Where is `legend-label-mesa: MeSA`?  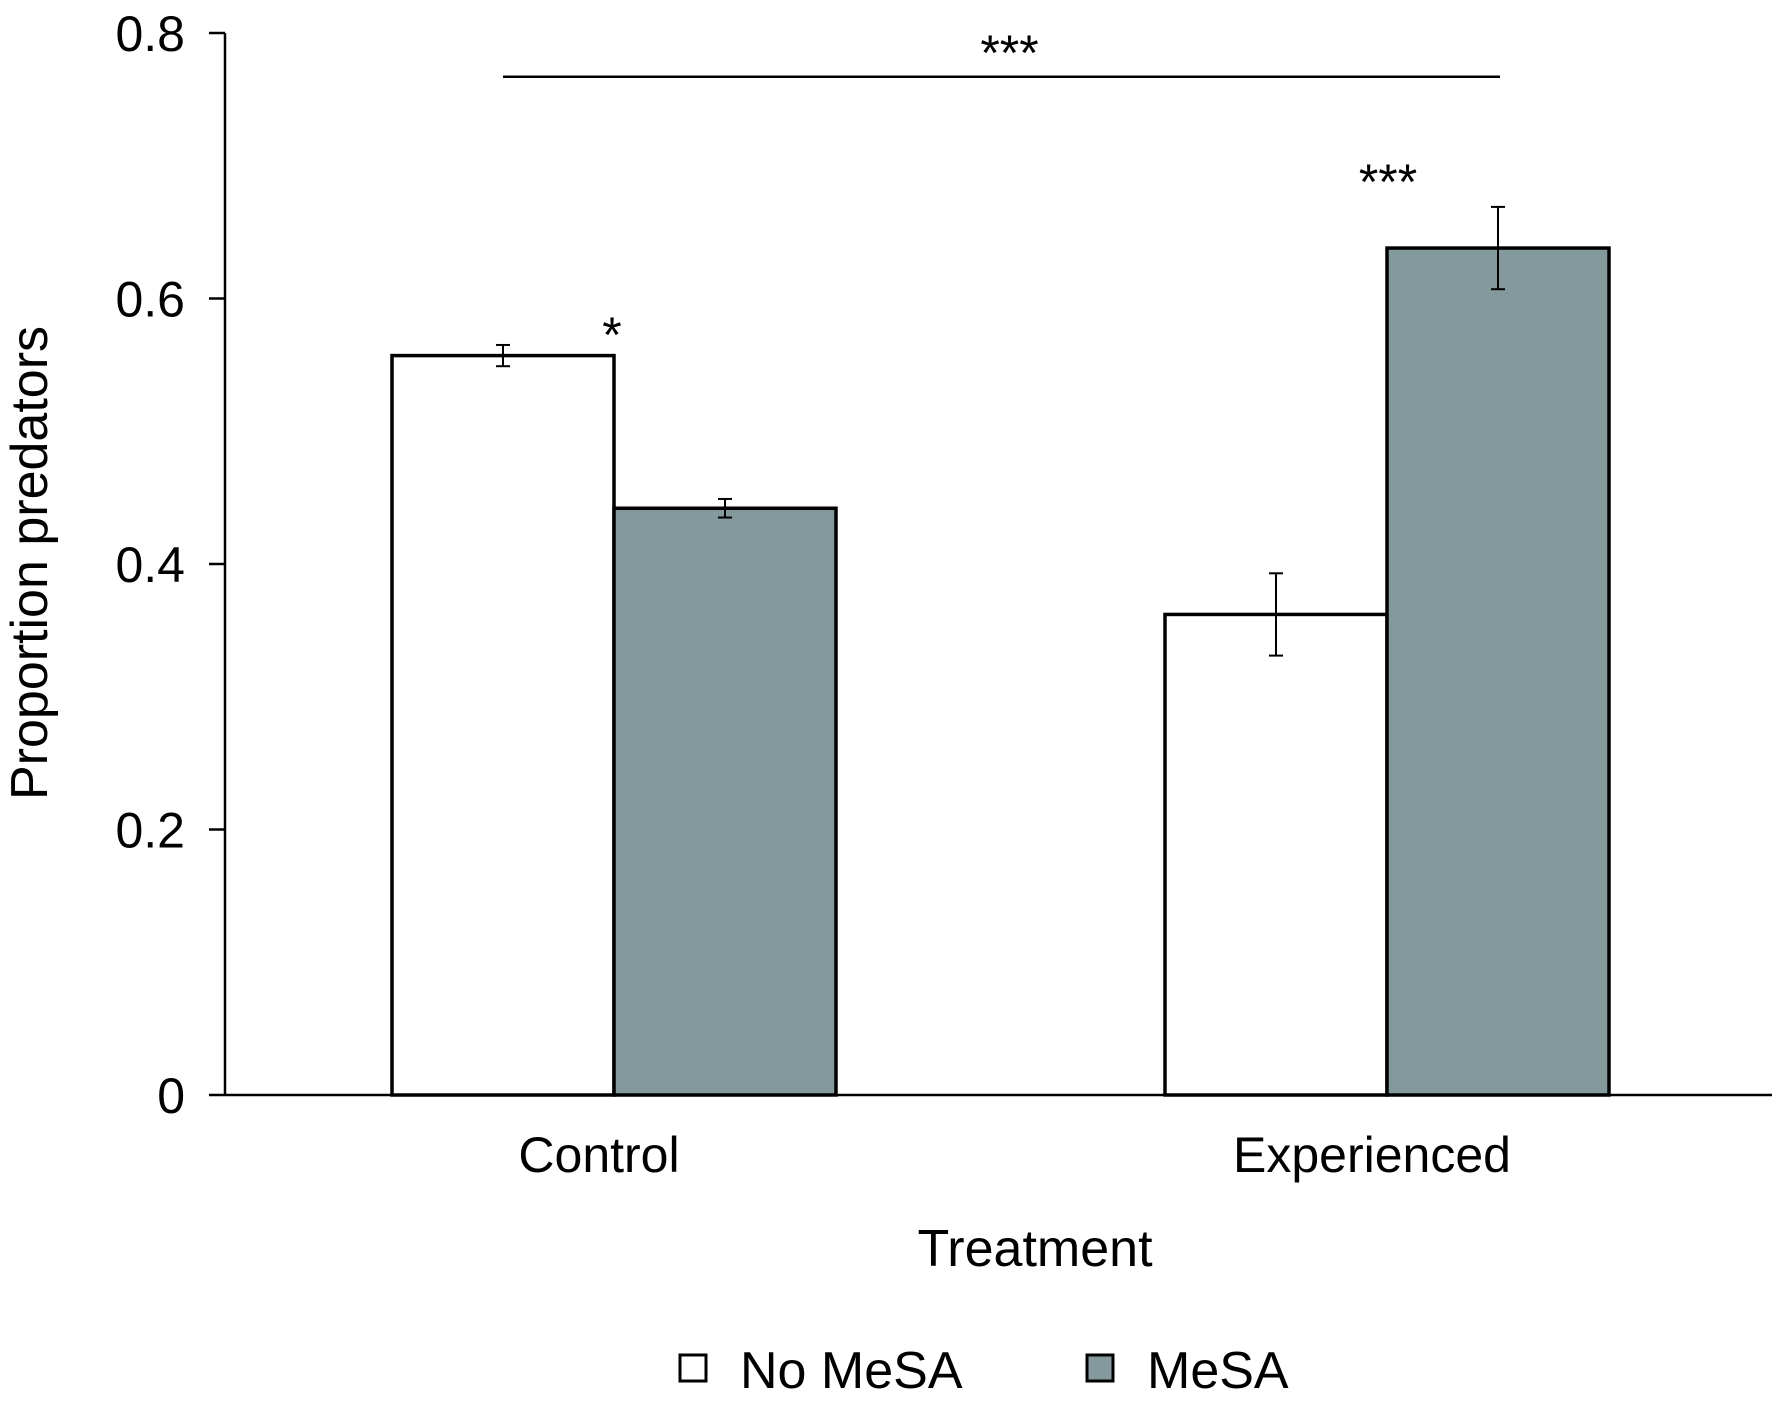
legend-label-mesa: MeSA is located at coordinates (1218, 1371).